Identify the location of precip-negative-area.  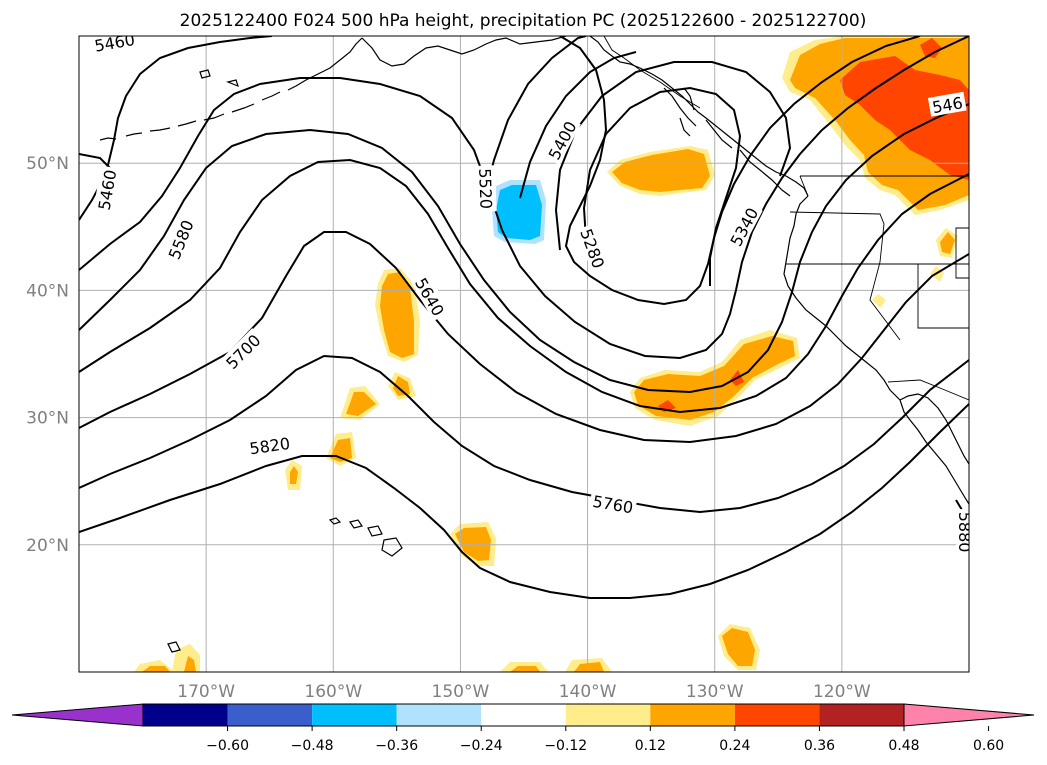
(519, 212).